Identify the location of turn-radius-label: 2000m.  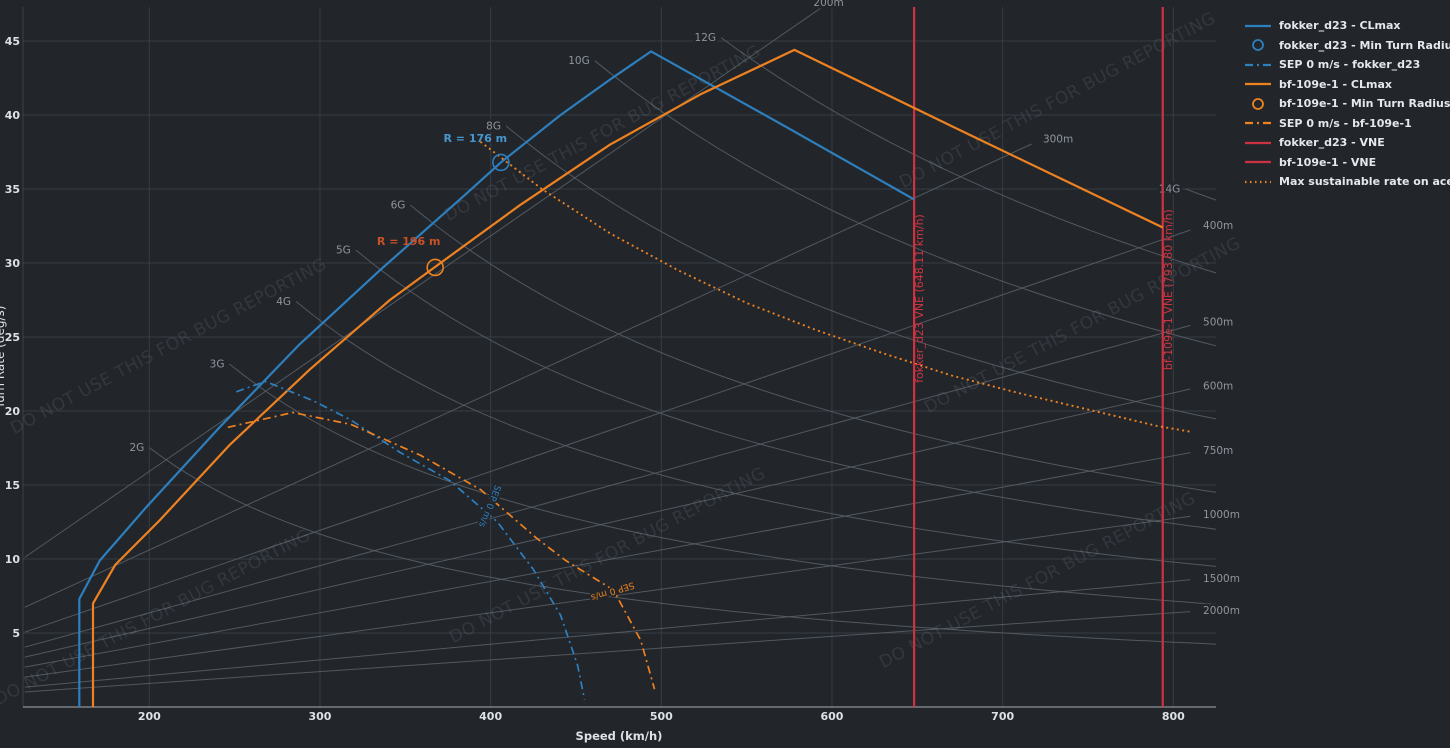
(1221, 611).